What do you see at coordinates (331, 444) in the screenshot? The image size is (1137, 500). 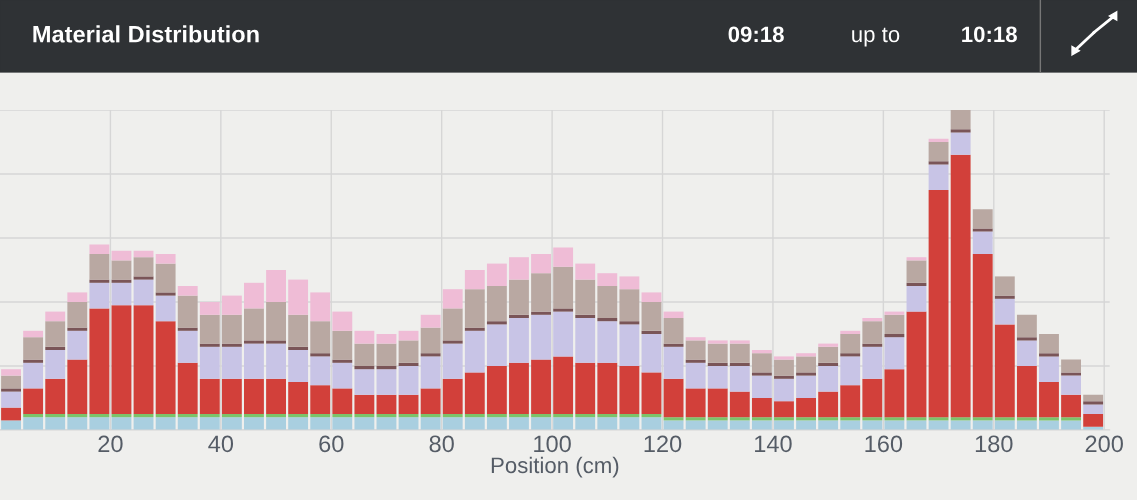 I see `x-tick-label: 60` at bounding box center [331, 444].